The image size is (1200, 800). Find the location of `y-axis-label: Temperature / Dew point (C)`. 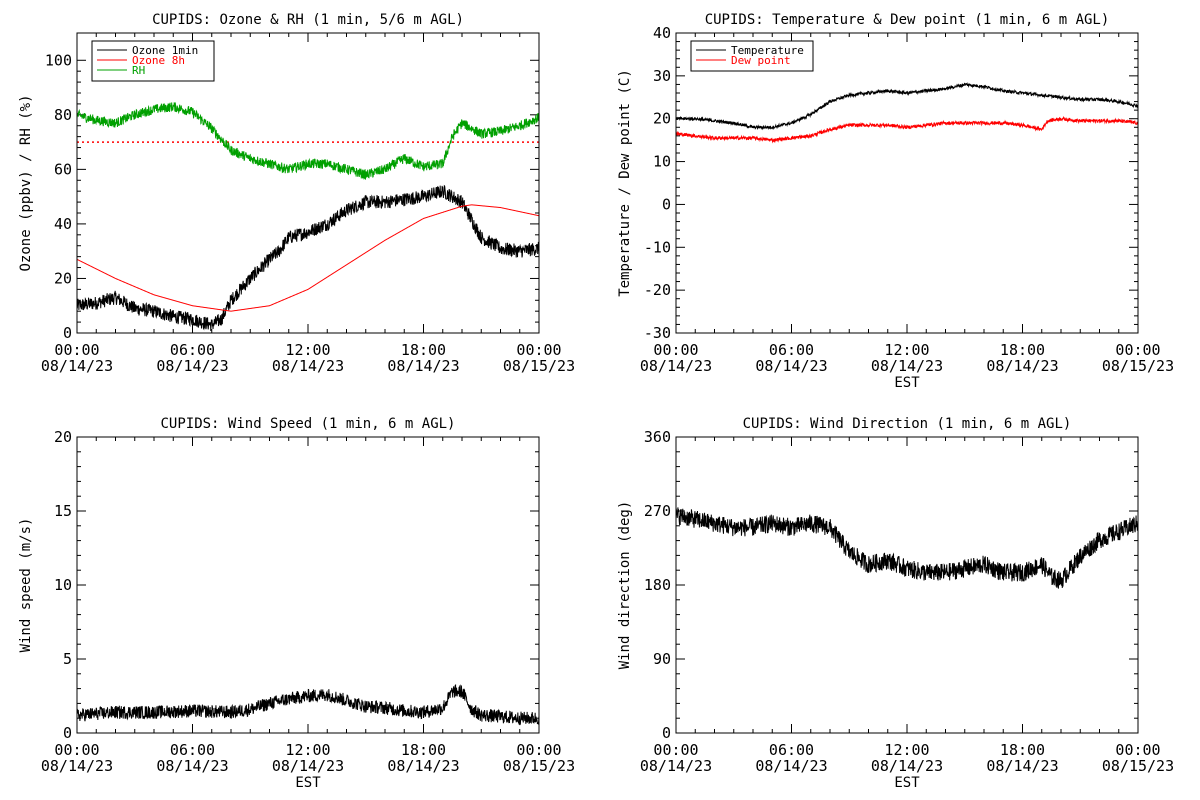

y-axis-label: Temperature / Dew point (C) is located at coordinates (625, 183).